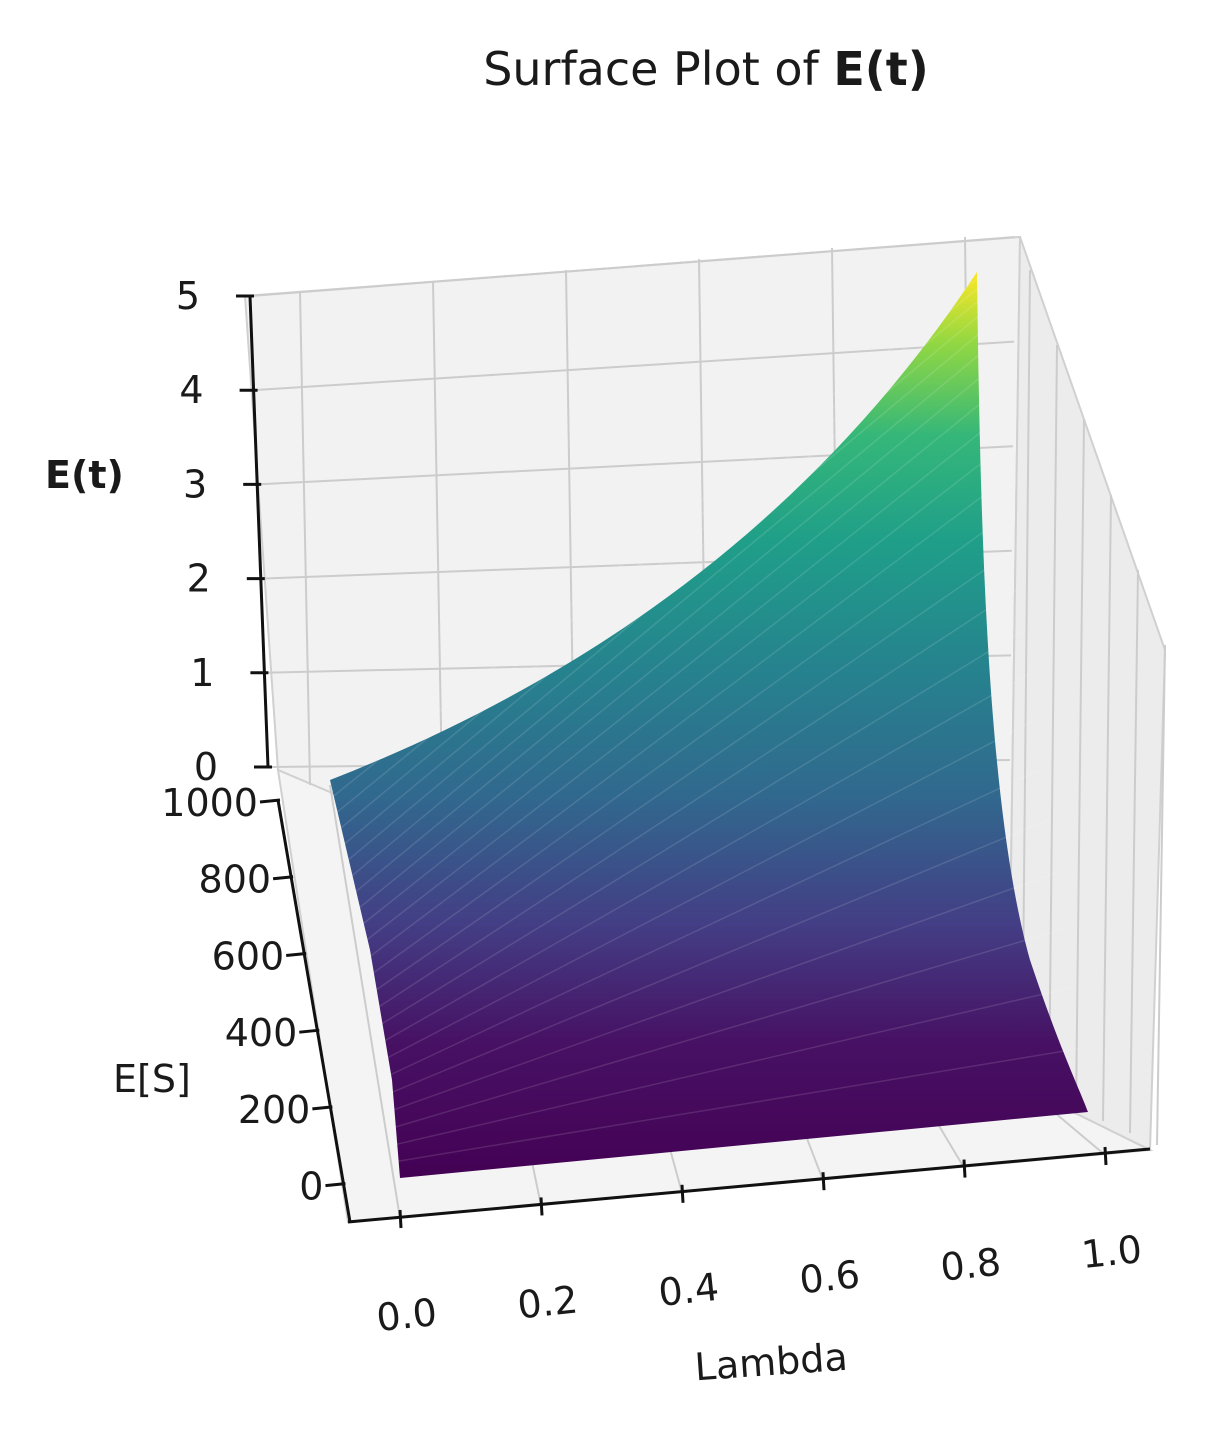 The image size is (1220, 1429). I want to click on y-tick-label: 600, so click(248, 956).